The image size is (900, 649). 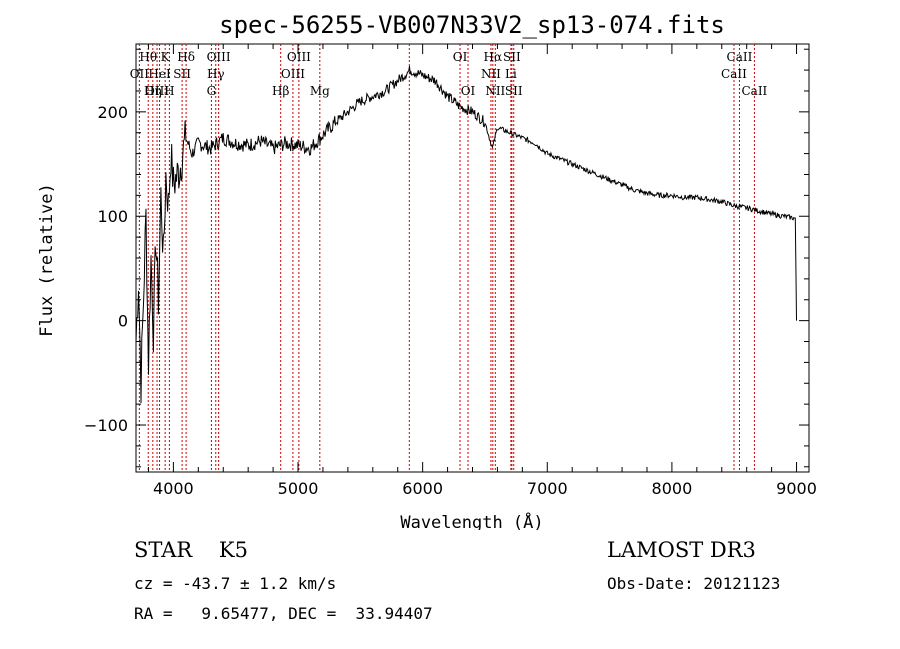 I want to click on line-label: H, so click(x=169, y=91).